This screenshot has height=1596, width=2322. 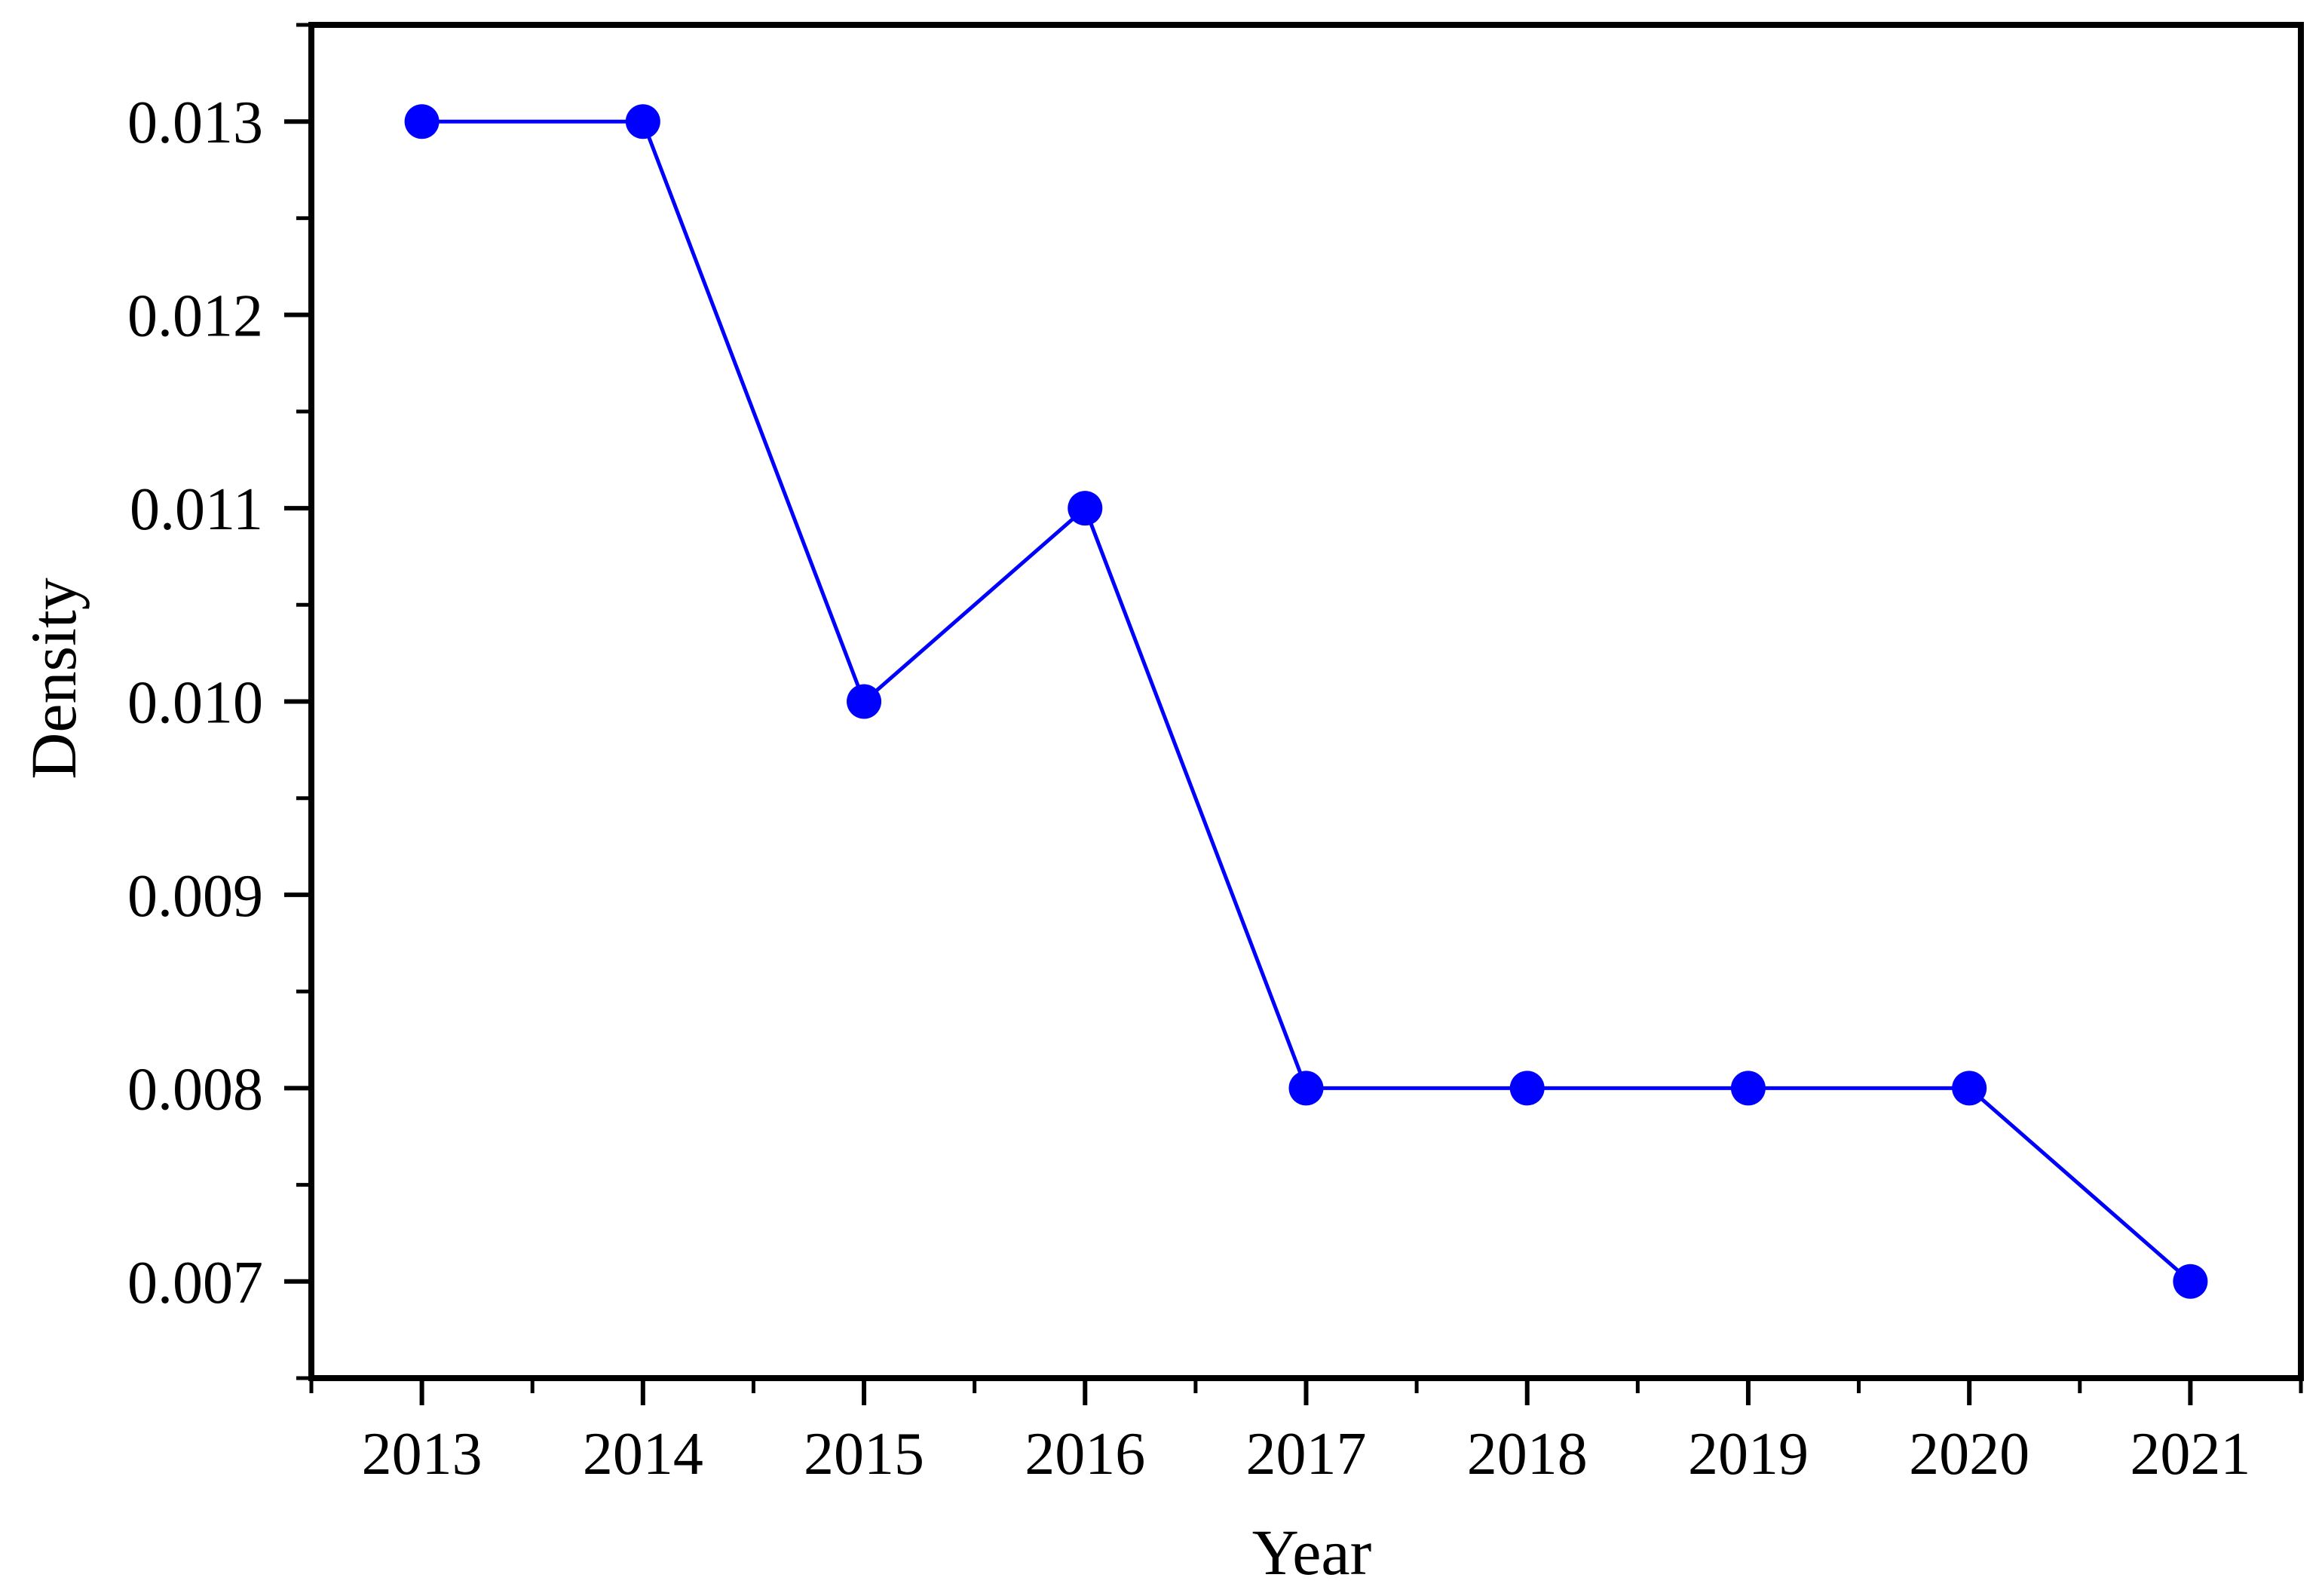 What do you see at coordinates (2190, 1454) in the screenshot?
I see `x-tick-label: 2021` at bounding box center [2190, 1454].